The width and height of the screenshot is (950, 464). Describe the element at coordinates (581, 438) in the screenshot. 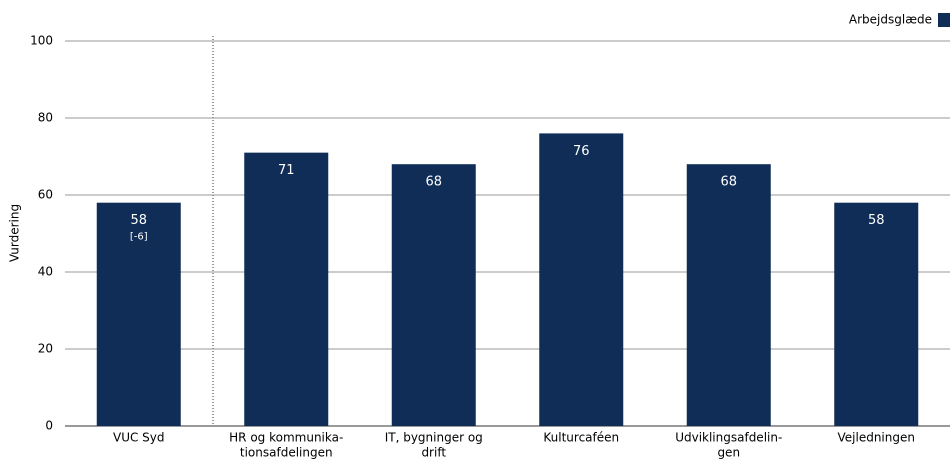

I see `x-tick-label: Kulturcaféen` at that location.